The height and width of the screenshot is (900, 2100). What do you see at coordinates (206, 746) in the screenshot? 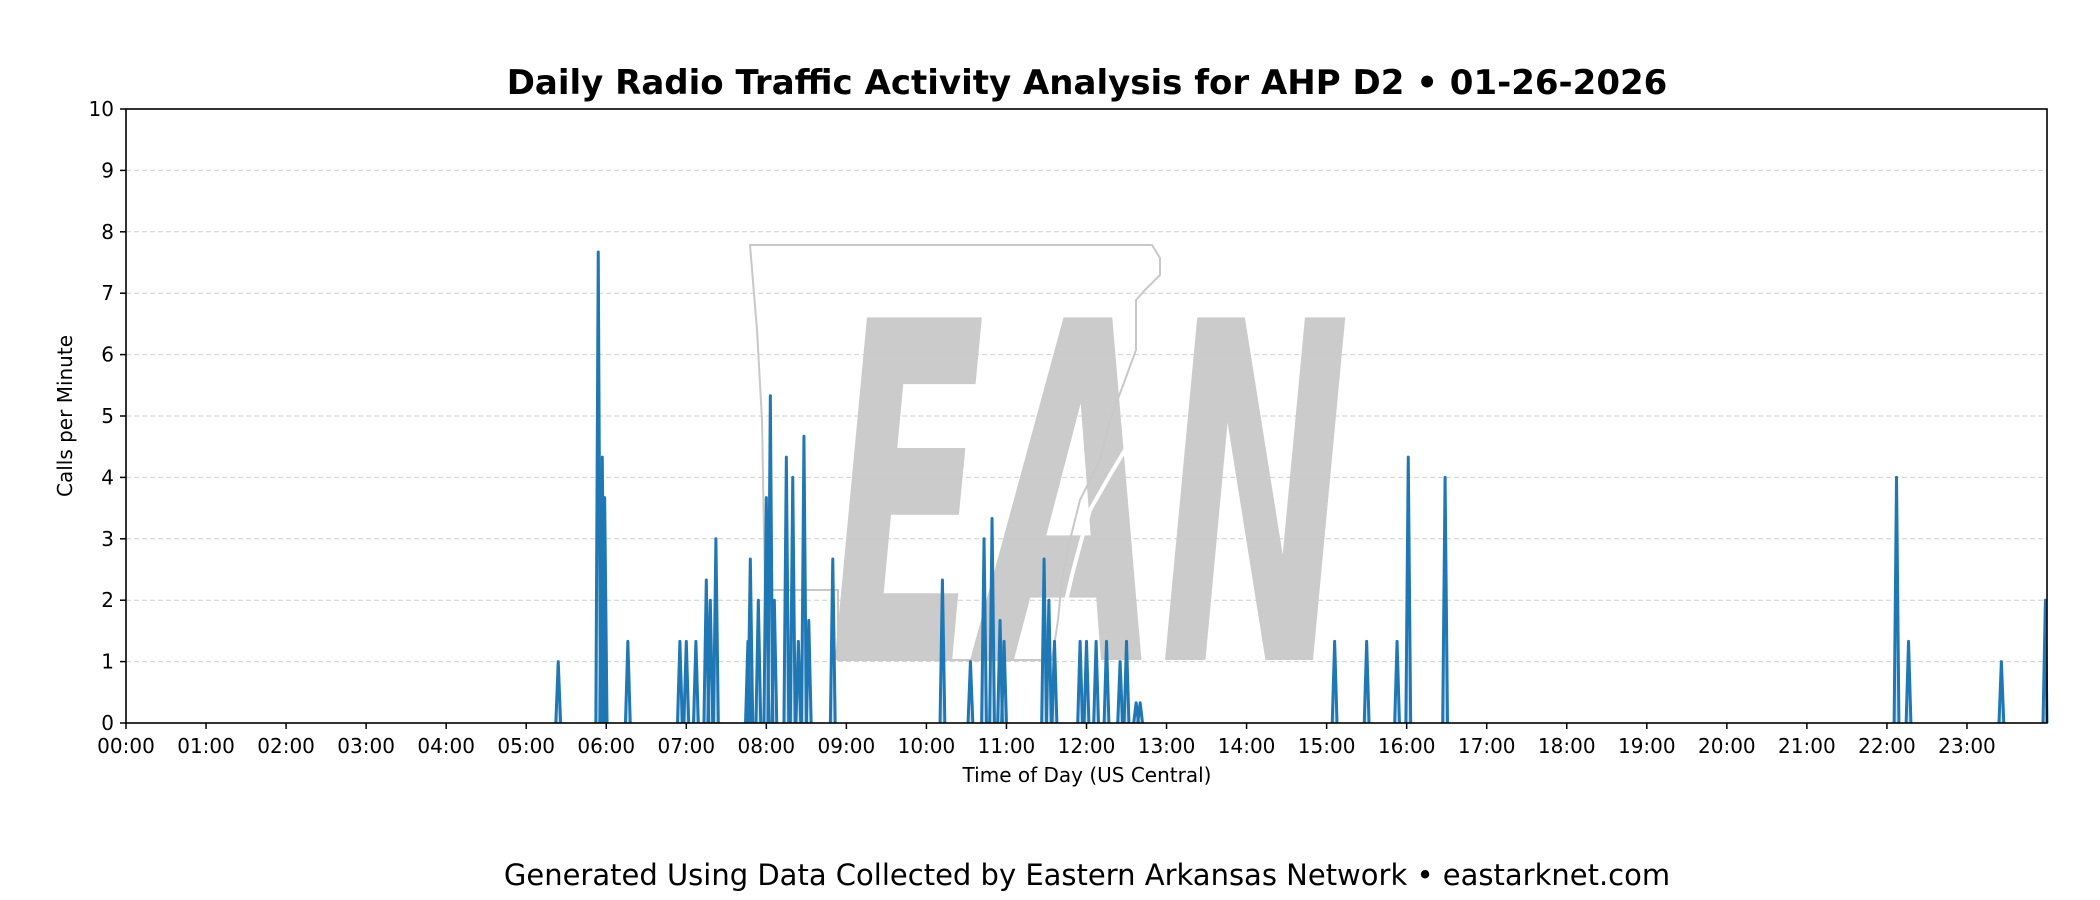
I see `x-tick-label: 01:00` at bounding box center [206, 746].